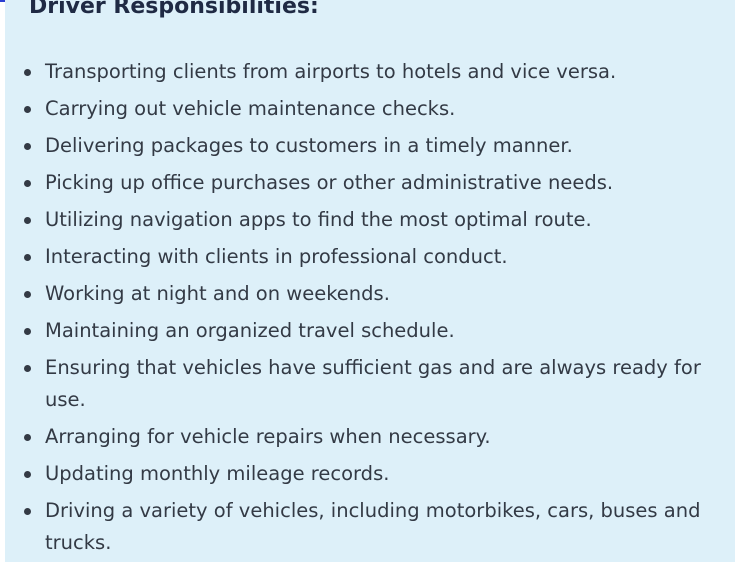 The height and width of the screenshot is (562, 735). Describe the element at coordinates (250, 108) in the screenshot. I see `list-item-text: Carrying out vehicle maintenance checks.` at that location.